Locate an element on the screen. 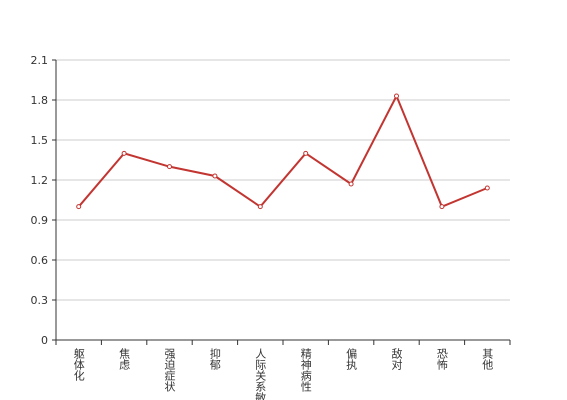 This screenshot has height=400, width=567. y-tick-label: 0.9 is located at coordinates (40, 220).